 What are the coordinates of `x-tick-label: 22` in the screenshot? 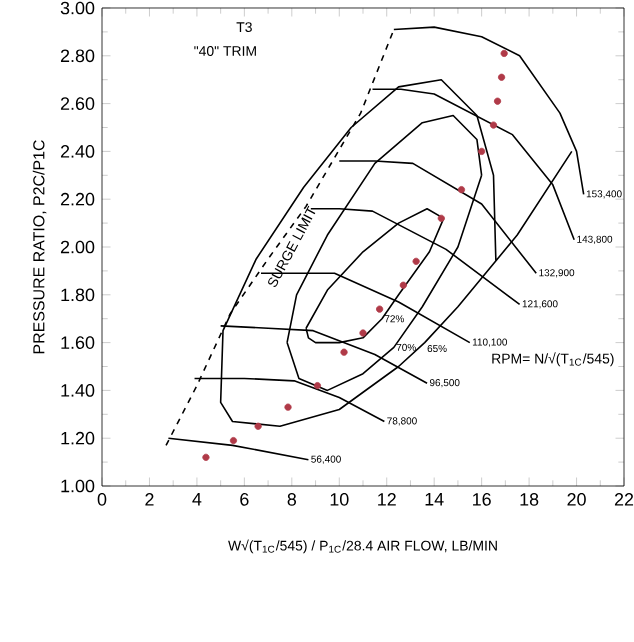 It's located at (624, 499).